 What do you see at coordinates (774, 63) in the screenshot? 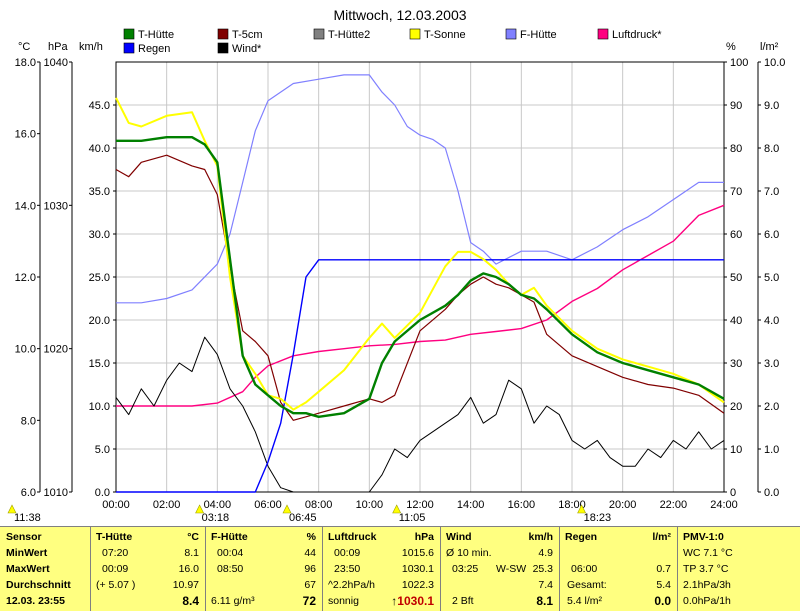
I see `rain-axis-tick-label: 10.0` at bounding box center [774, 63].